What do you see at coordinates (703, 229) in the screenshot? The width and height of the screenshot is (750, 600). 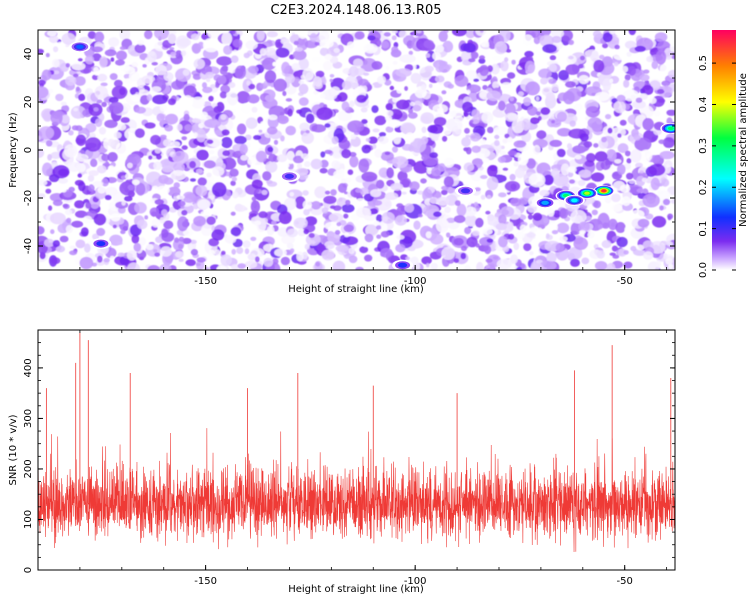 I see `colorbar-tick-label: 0.1` at bounding box center [703, 229].